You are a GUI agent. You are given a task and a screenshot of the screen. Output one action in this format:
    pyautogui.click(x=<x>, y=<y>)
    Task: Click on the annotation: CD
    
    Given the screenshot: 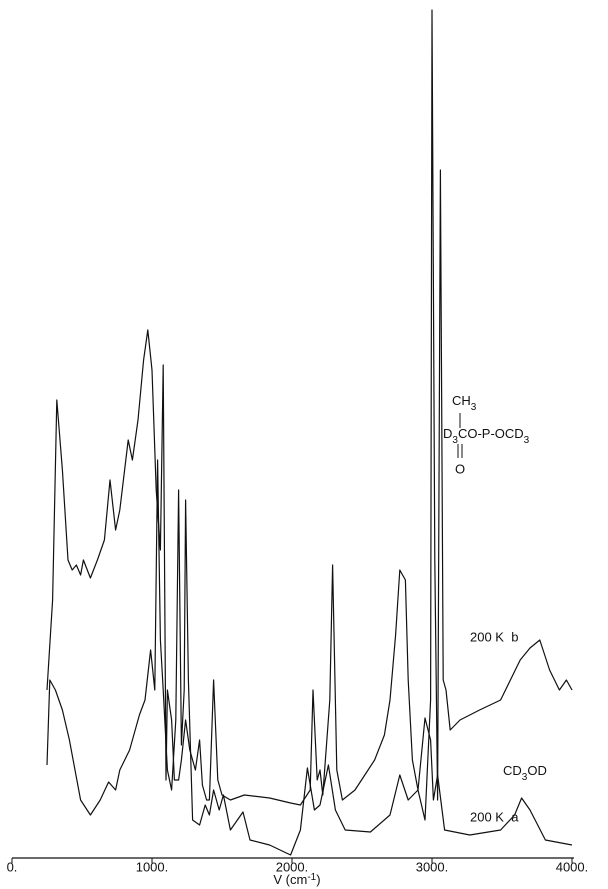 What is the action you would take?
    pyautogui.click(x=512, y=770)
    